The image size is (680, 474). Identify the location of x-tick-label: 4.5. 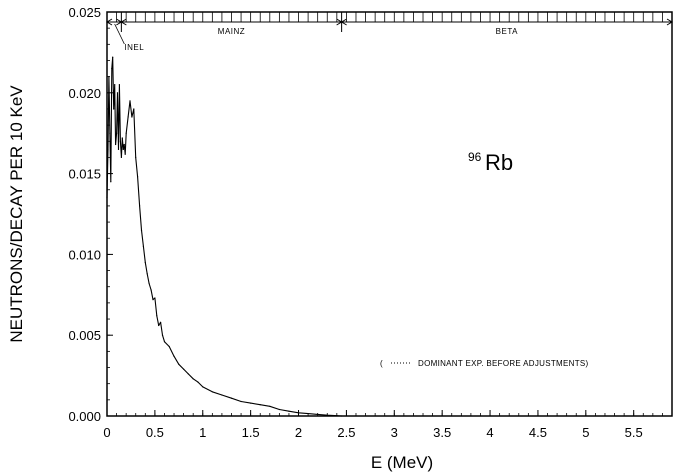
(538, 432).